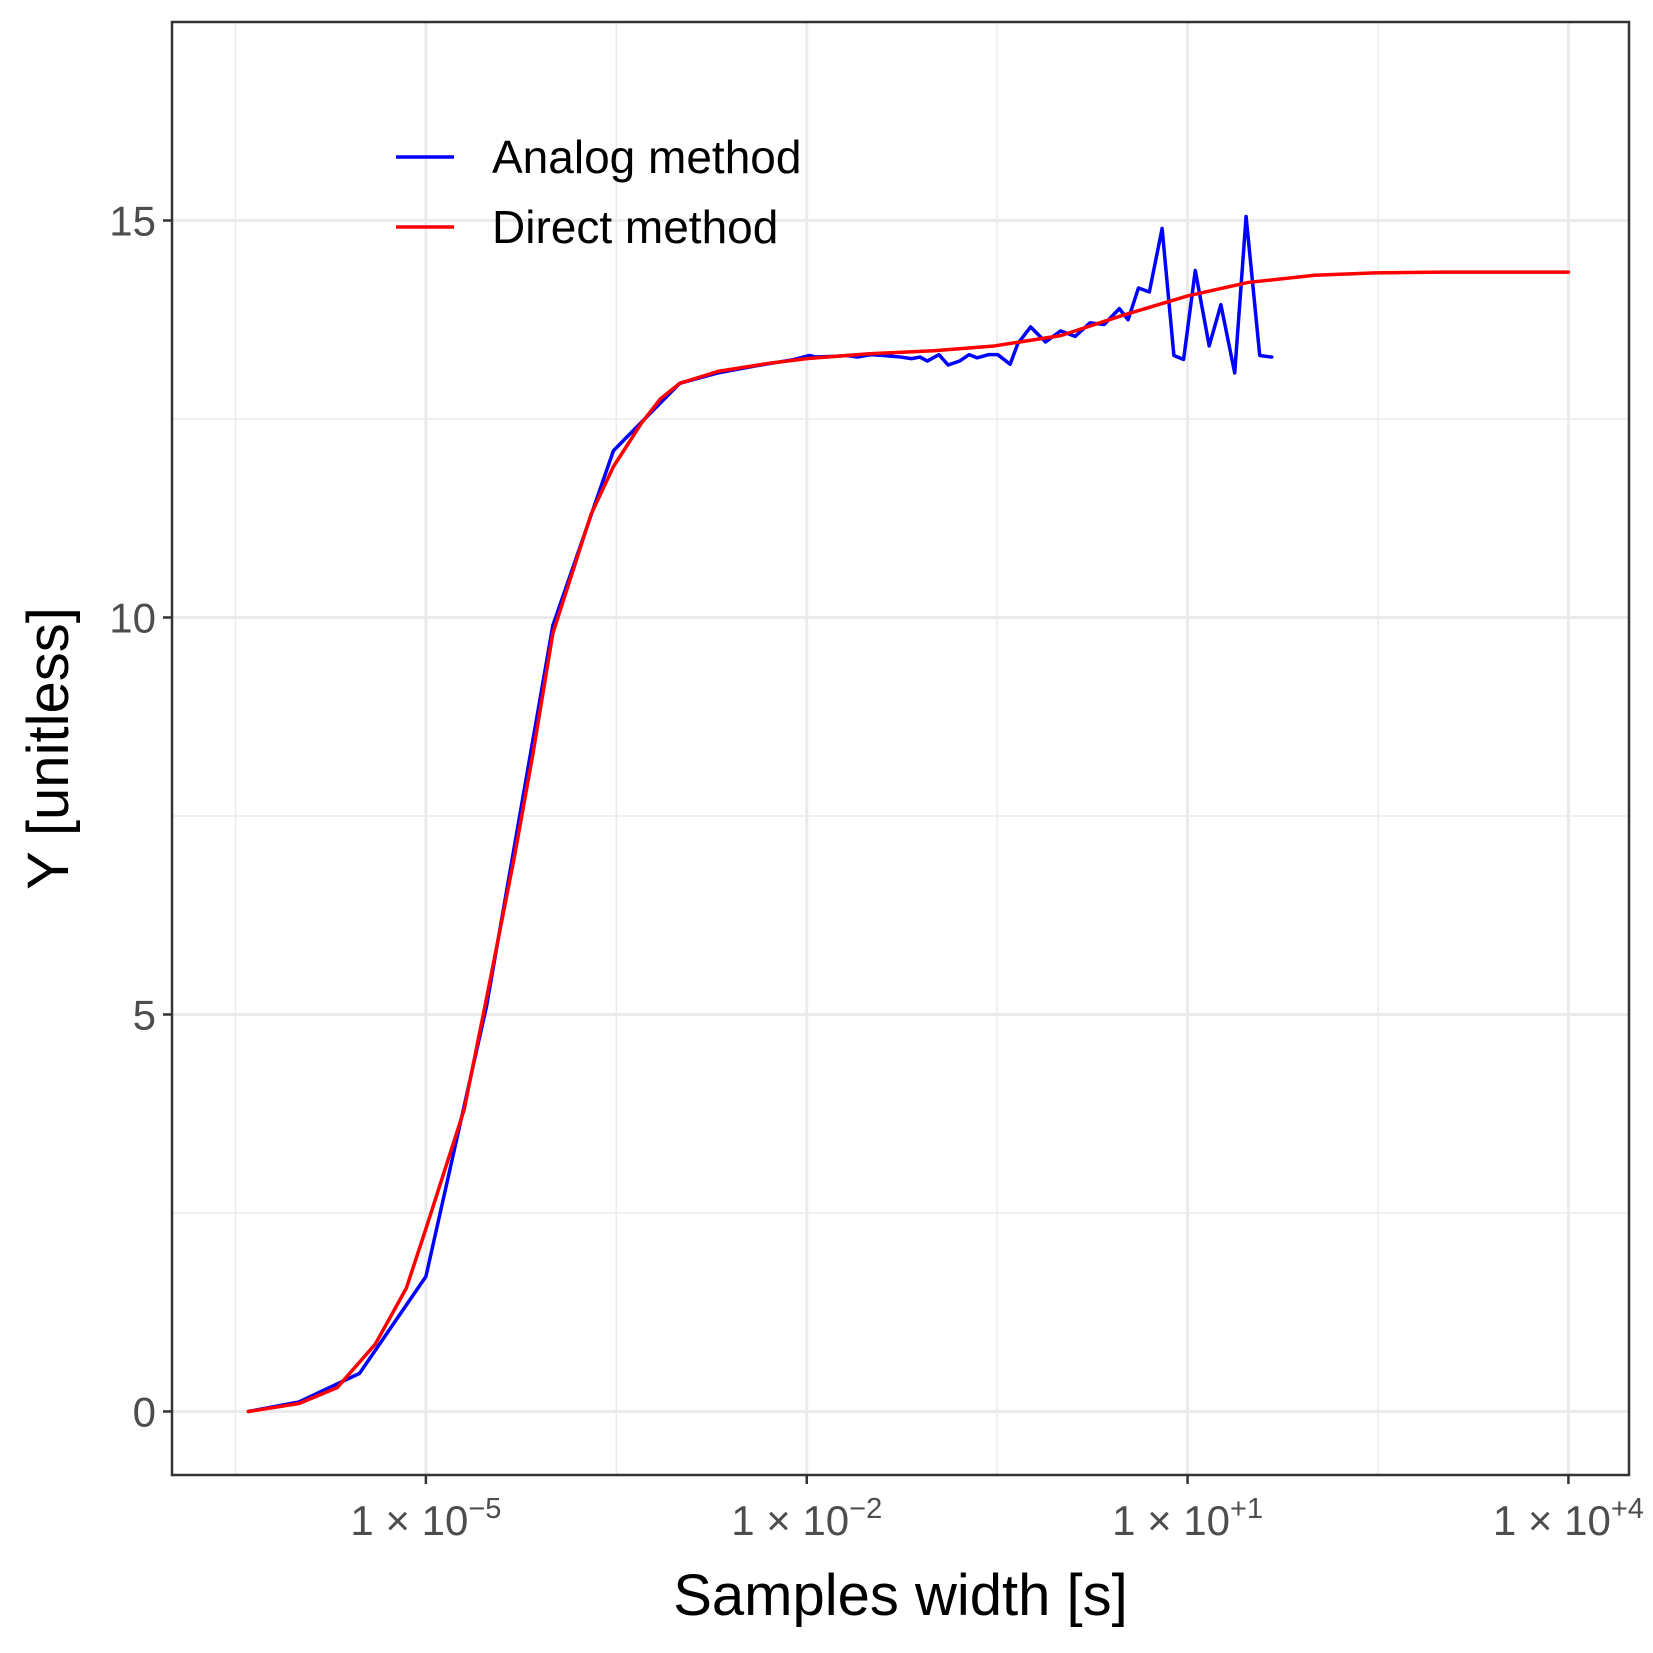 The height and width of the screenshot is (1653, 1653). What do you see at coordinates (806, 1518) in the screenshot?
I see `x-tick-label: 1 × 10⁻²` at bounding box center [806, 1518].